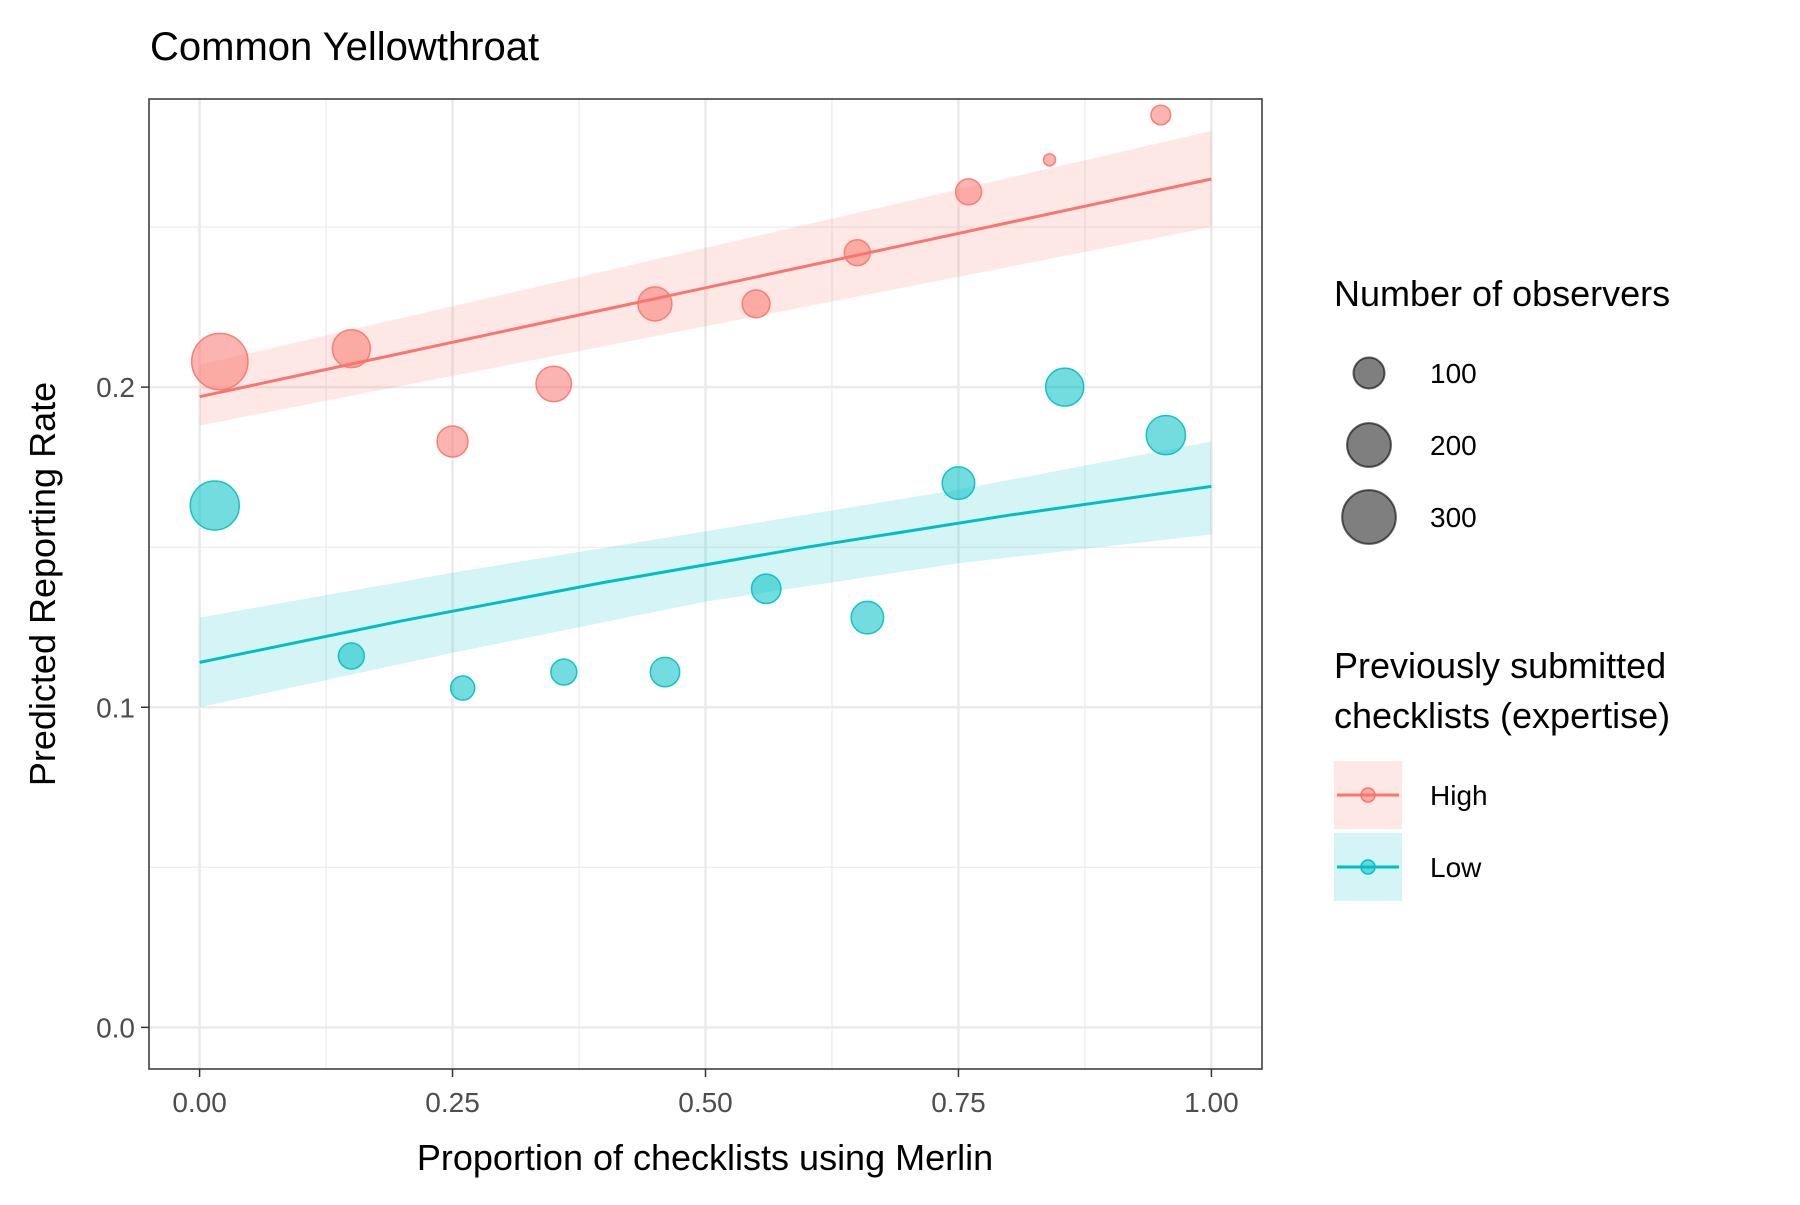 The height and width of the screenshot is (1205, 1800). I want to click on color-legend-title-line-2: checklists (expertise), so click(1502, 715).